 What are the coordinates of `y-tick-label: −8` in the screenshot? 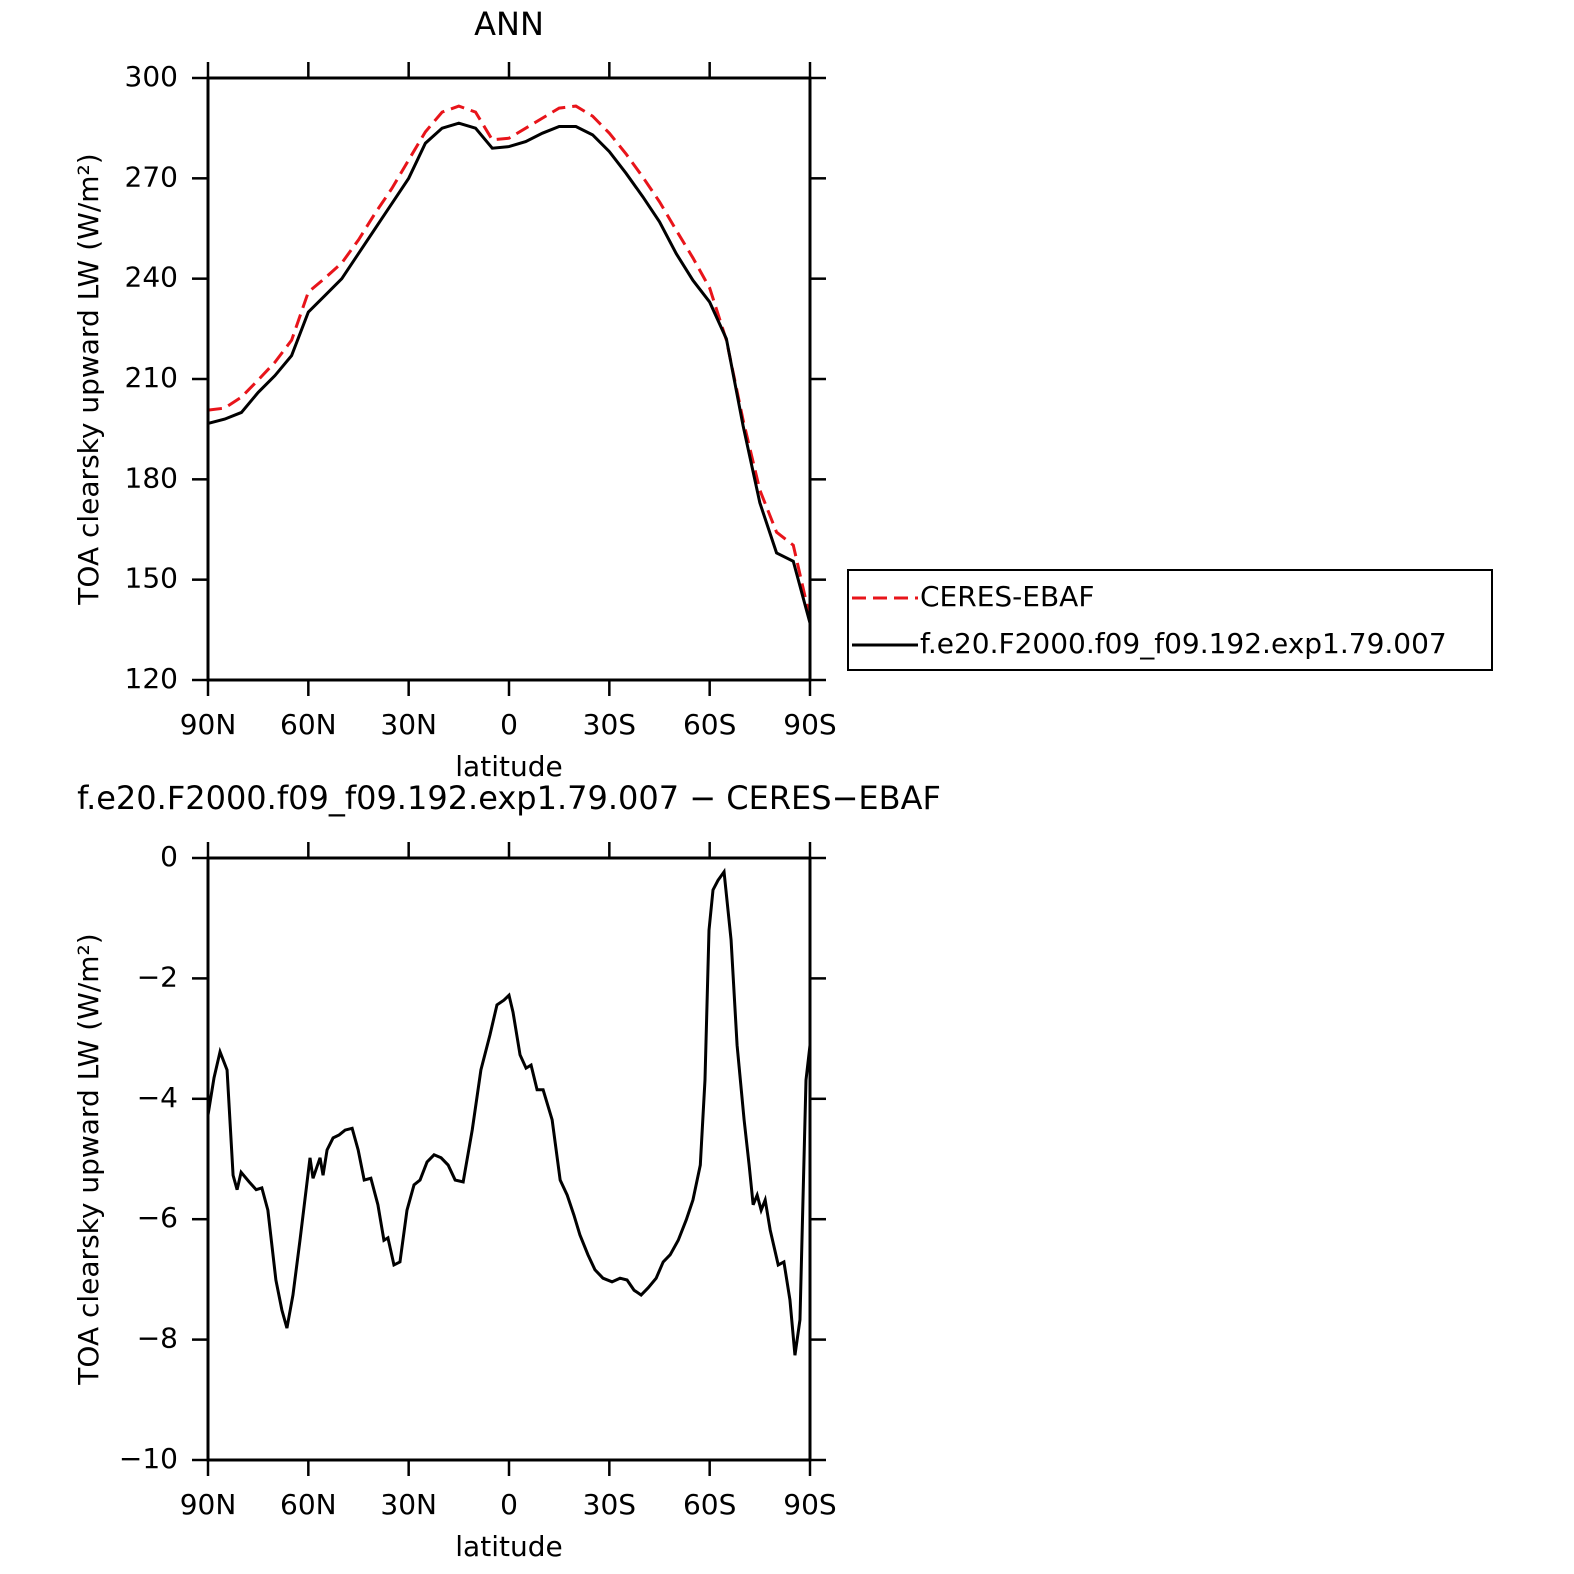 It's located at (157, 1338).